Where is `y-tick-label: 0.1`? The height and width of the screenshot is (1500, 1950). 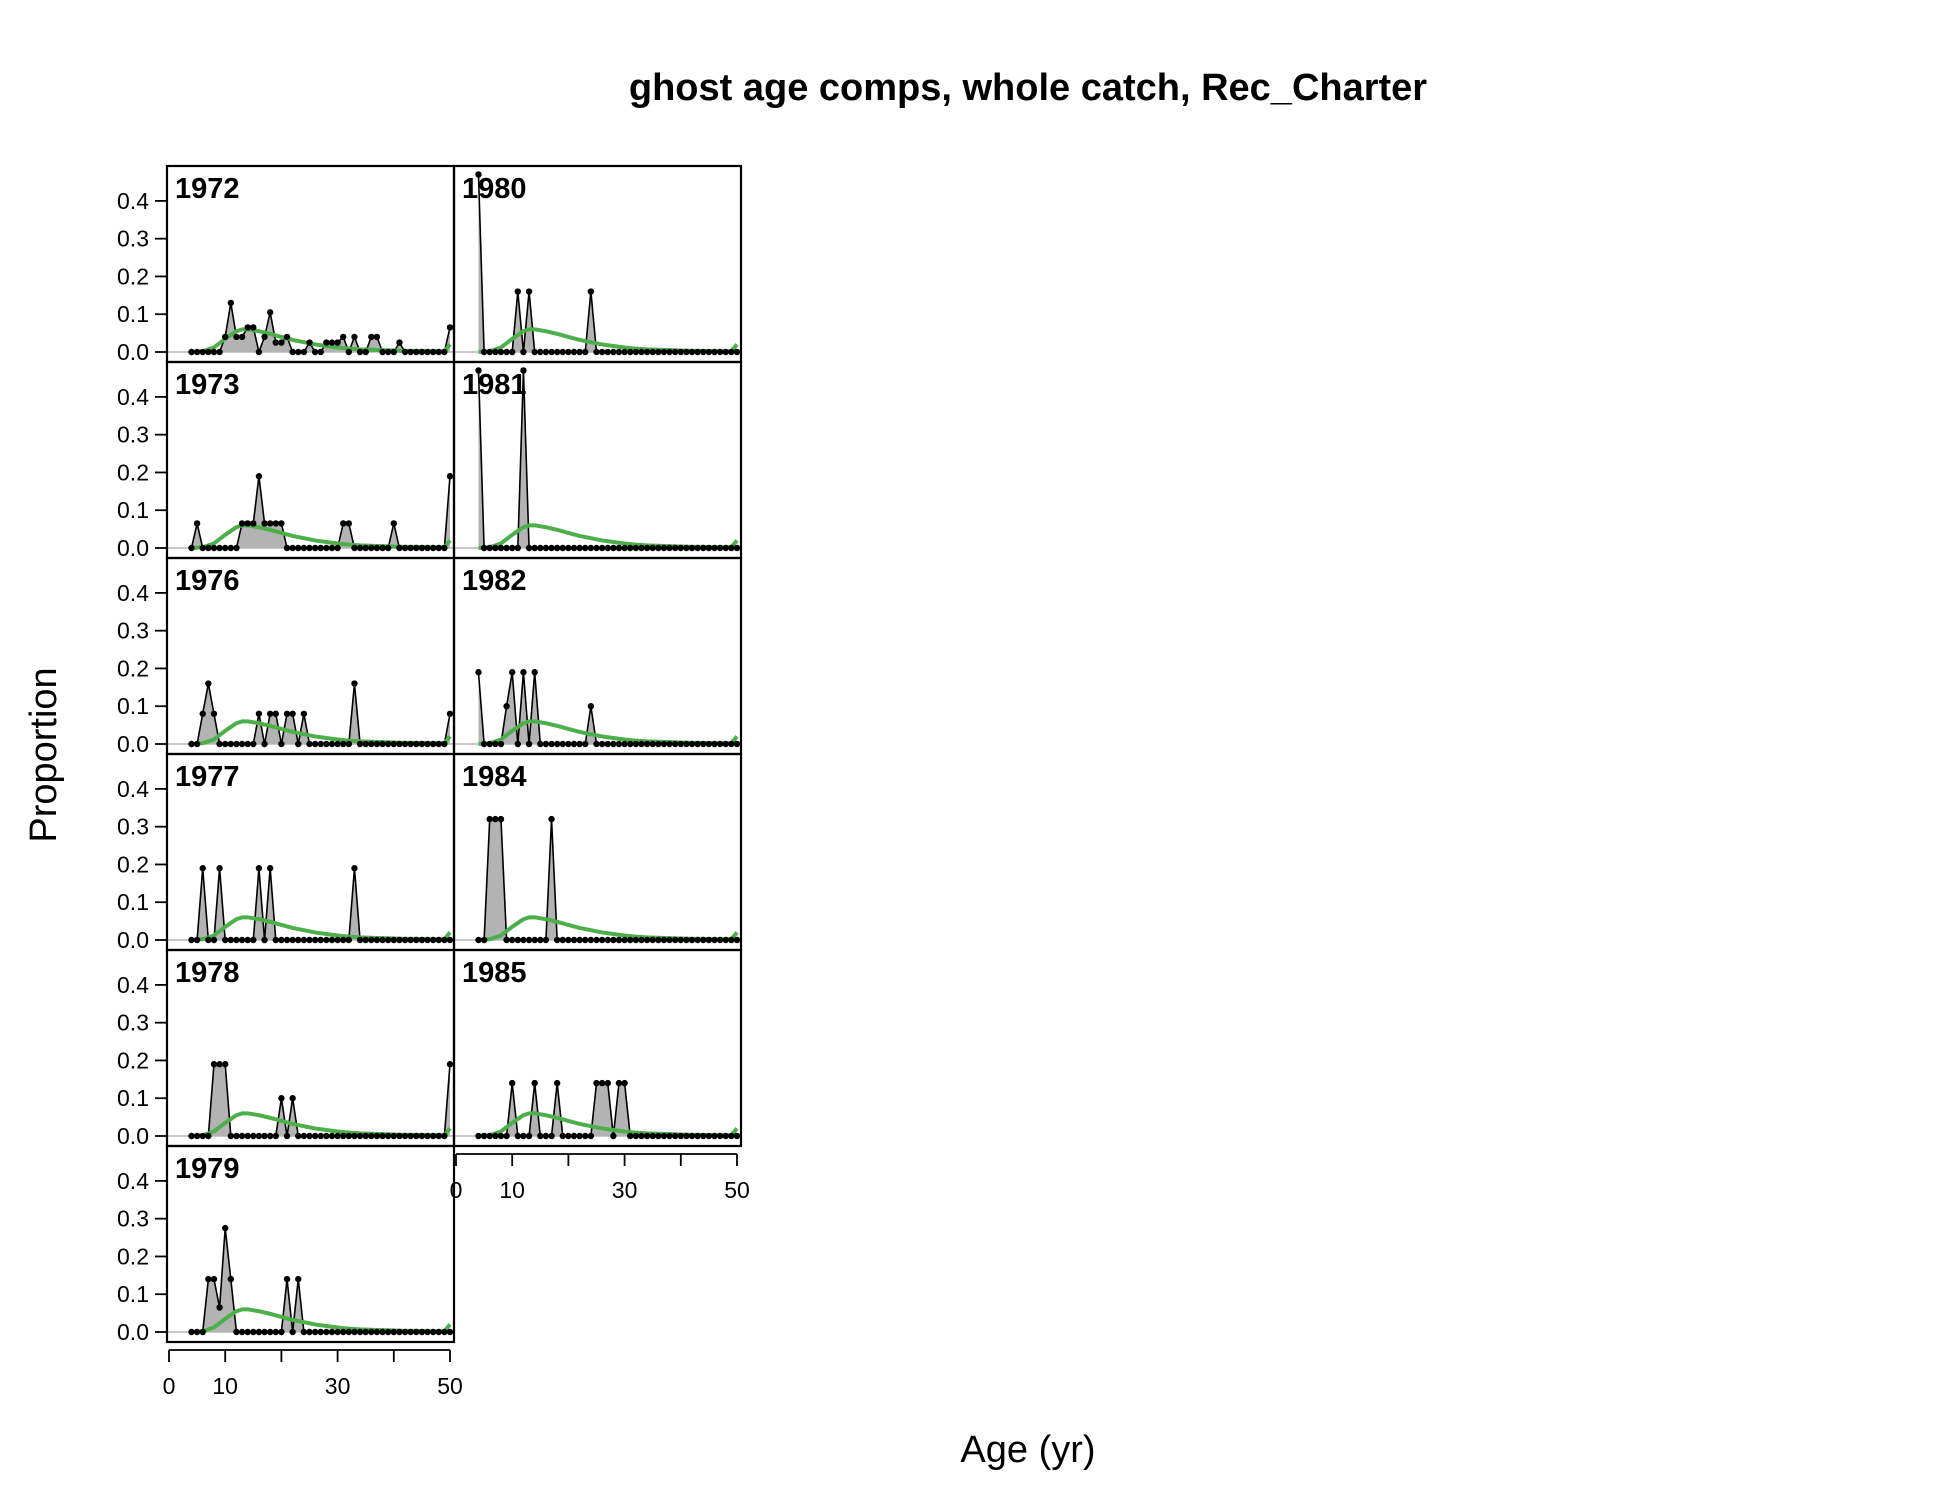
y-tick-label: 0.1 is located at coordinates (133, 902).